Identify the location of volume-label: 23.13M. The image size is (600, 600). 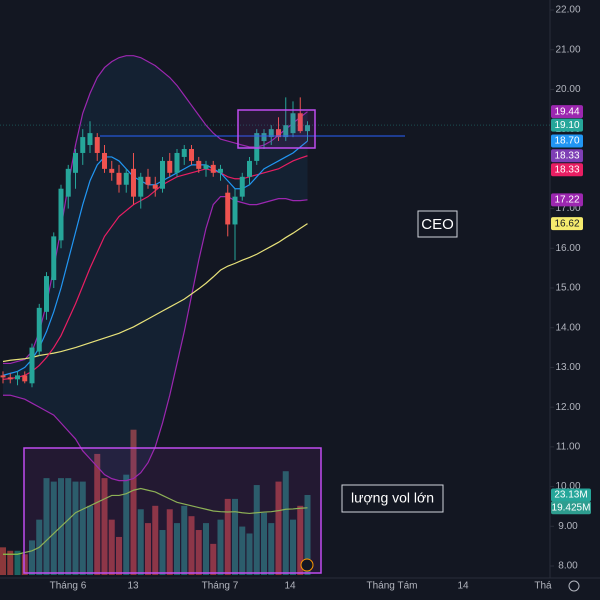
(570, 495).